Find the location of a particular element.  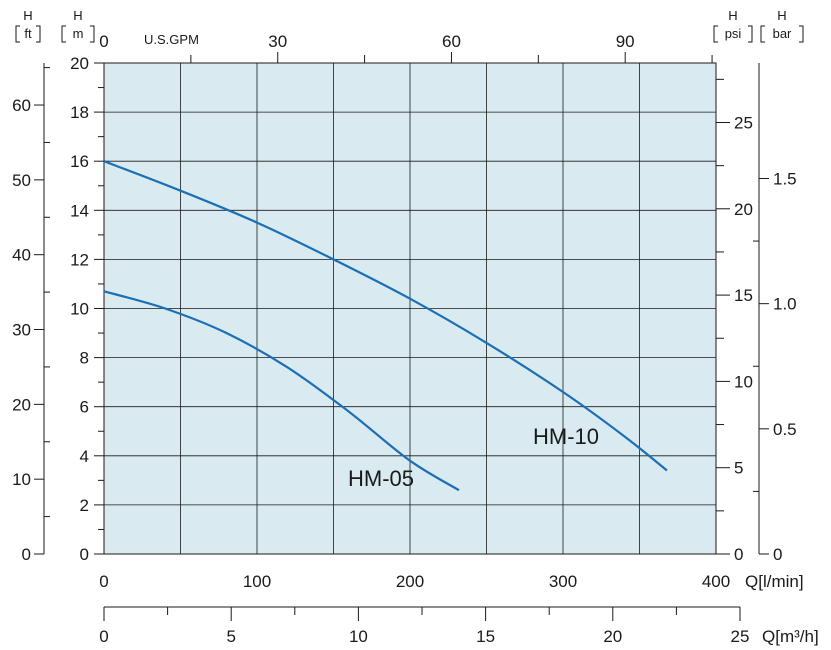

psi-axis-tick-label: 20 is located at coordinates (743, 209).